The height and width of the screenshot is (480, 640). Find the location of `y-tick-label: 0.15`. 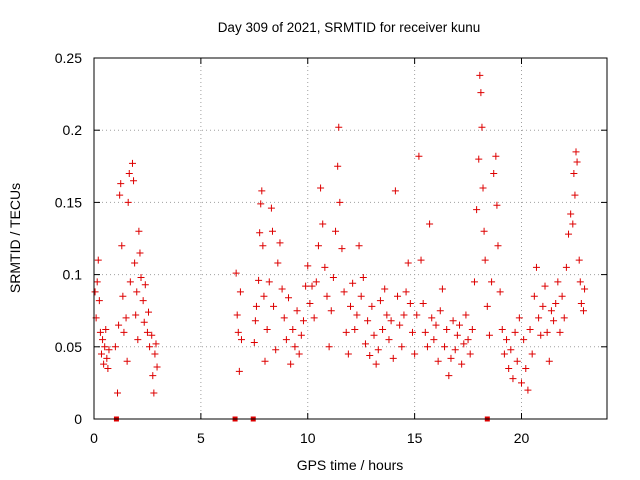

y-tick-label: 0.15 is located at coordinates (68, 202).